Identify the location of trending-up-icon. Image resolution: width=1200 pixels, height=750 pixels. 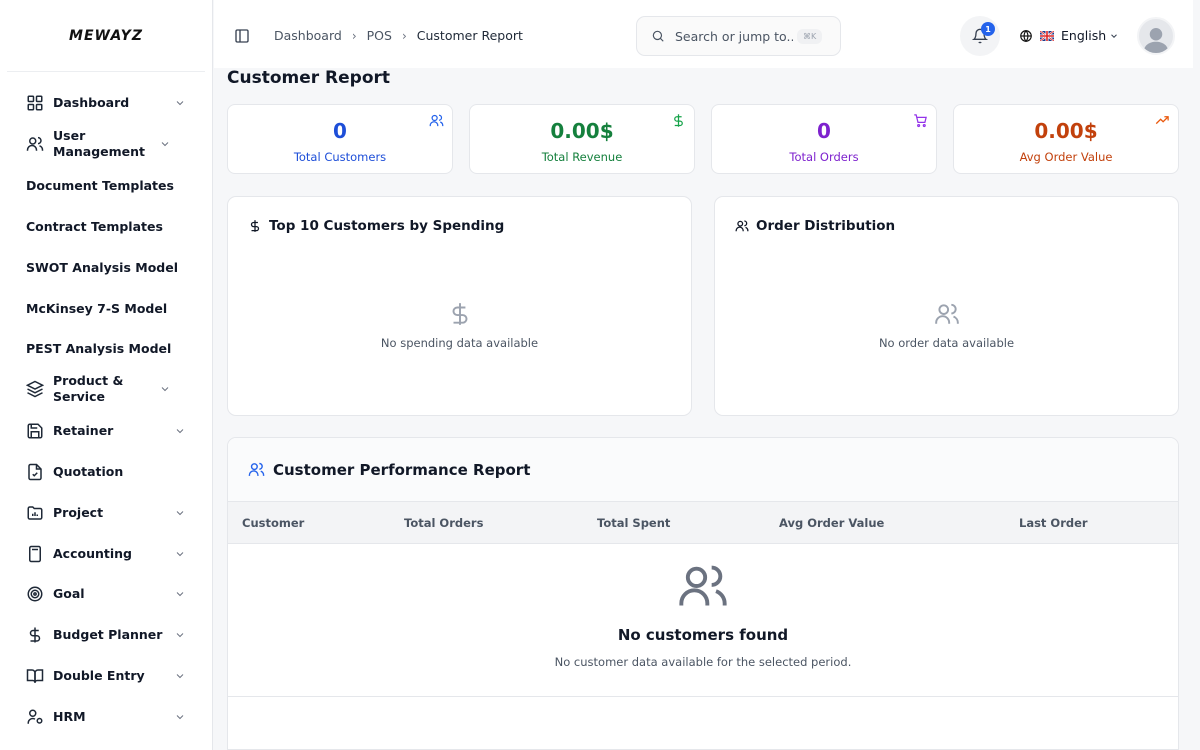
(1162, 120).